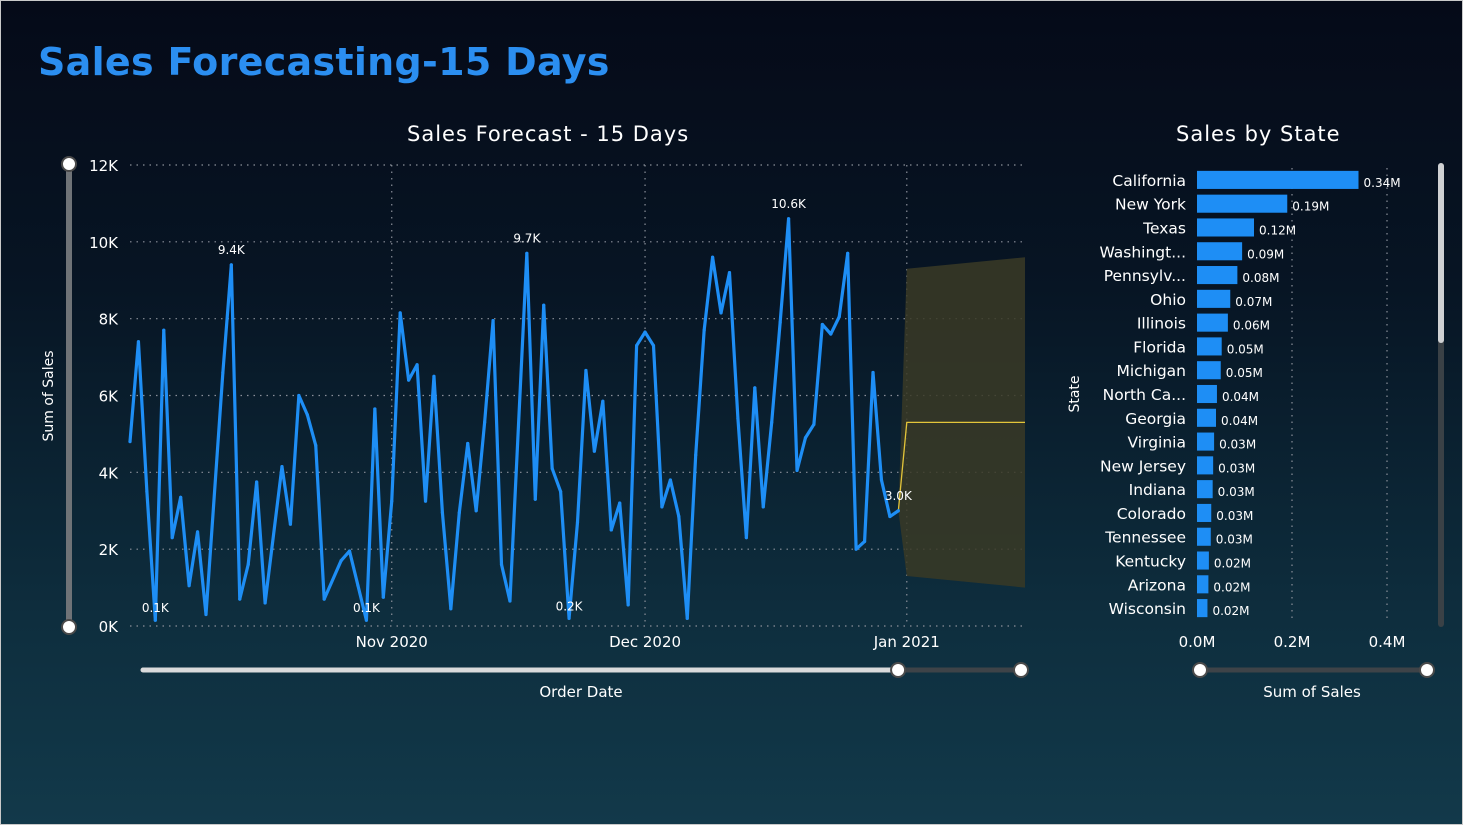 The height and width of the screenshot is (825, 1463). What do you see at coordinates (1313, 670) in the screenshot?
I see `sales-range-slider` at bounding box center [1313, 670].